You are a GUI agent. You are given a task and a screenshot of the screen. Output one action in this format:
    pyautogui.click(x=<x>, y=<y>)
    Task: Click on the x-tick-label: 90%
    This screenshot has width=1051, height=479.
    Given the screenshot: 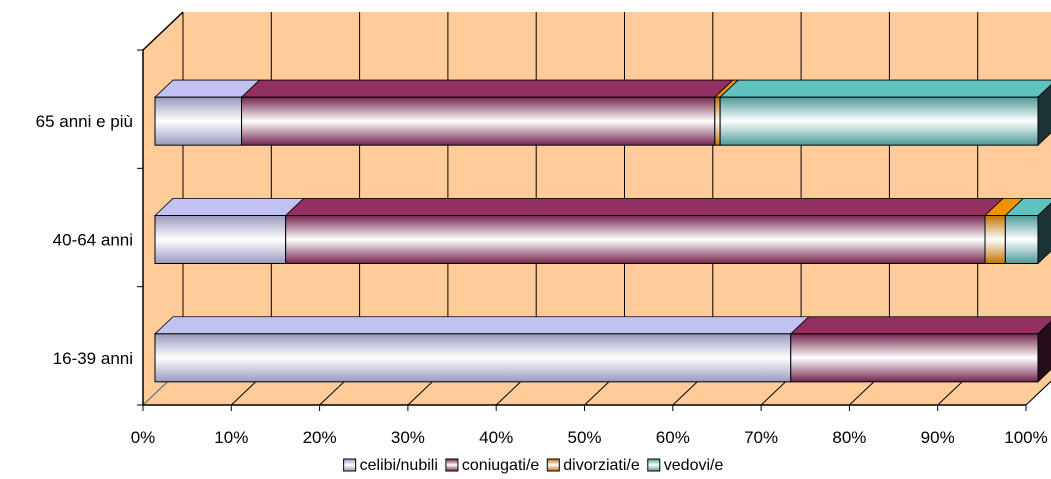 What is the action you would take?
    pyautogui.click(x=938, y=437)
    